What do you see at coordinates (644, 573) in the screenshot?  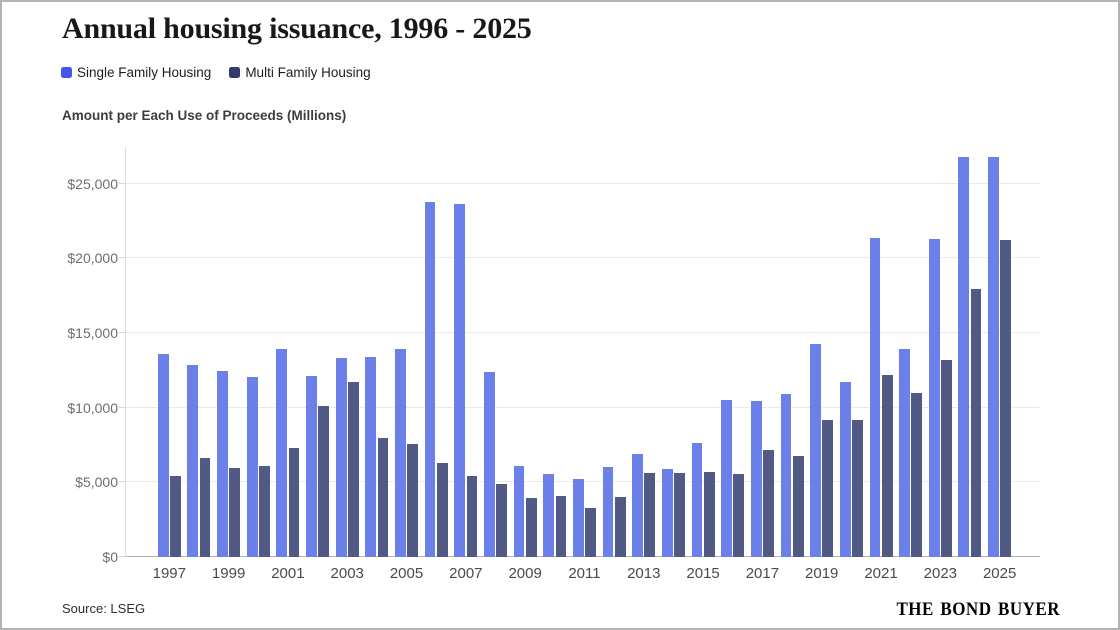 I see `x-axis-label: 2013` at bounding box center [644, 573].